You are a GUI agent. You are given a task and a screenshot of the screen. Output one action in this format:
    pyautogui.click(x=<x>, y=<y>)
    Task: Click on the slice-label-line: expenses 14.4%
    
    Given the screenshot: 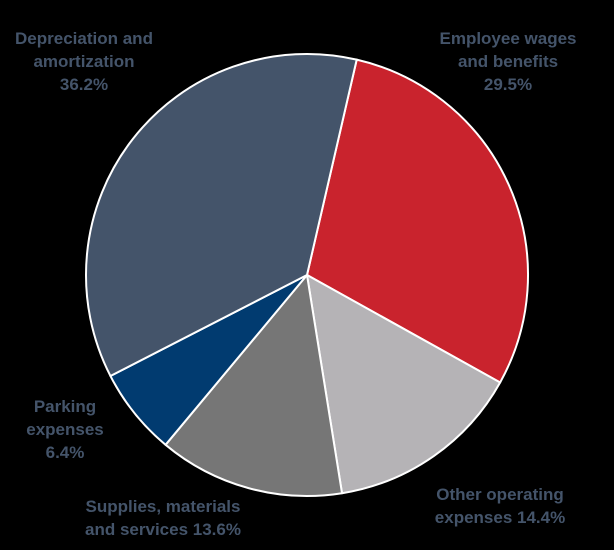 What is the action you would take?
    pyautogui.click(x=500, y=517)
    